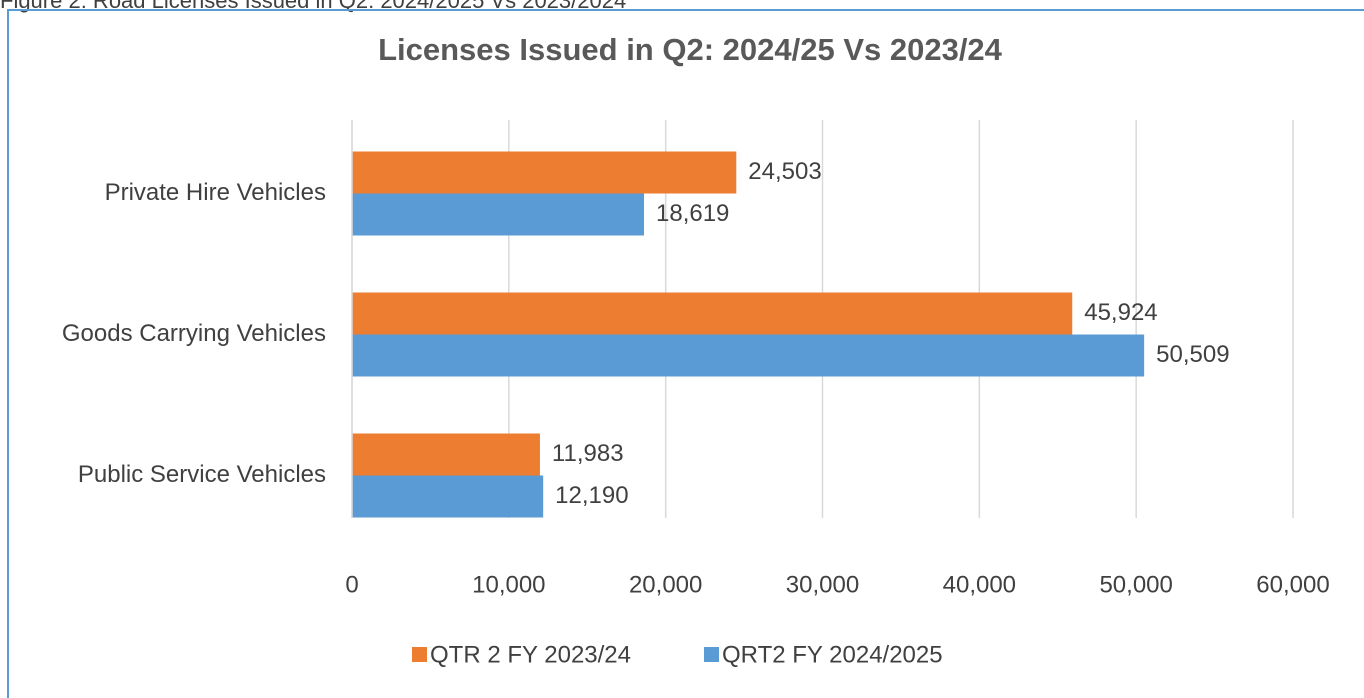  Describe the element at coordinates (588, 453) in the screenshot. I see `data-label: 11,983` at that location.